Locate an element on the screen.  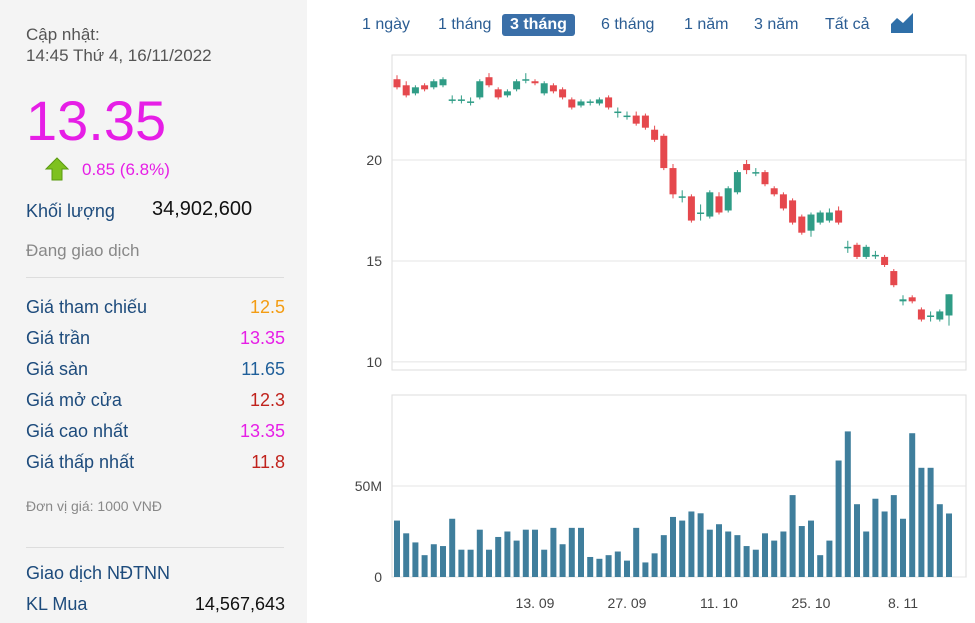
foreign-title: Giao dịch NĐTNN is located at coordinates (98, 573).